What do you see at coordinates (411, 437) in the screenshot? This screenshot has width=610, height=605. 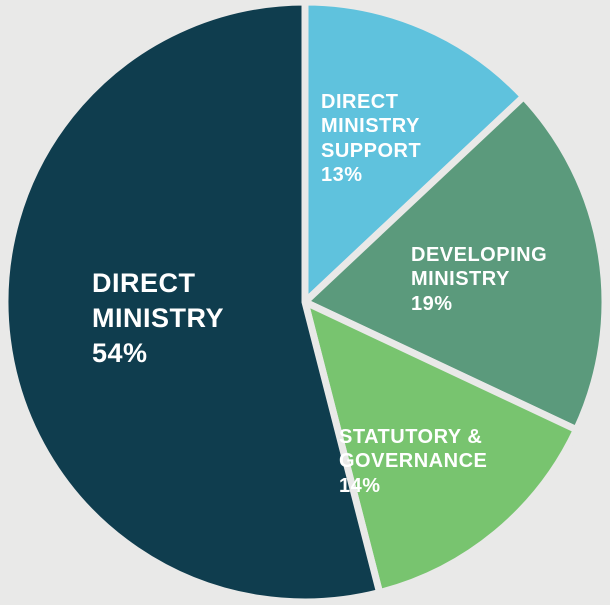 I see `label-line: STATUTORY &` at bounding box center [411, 437].